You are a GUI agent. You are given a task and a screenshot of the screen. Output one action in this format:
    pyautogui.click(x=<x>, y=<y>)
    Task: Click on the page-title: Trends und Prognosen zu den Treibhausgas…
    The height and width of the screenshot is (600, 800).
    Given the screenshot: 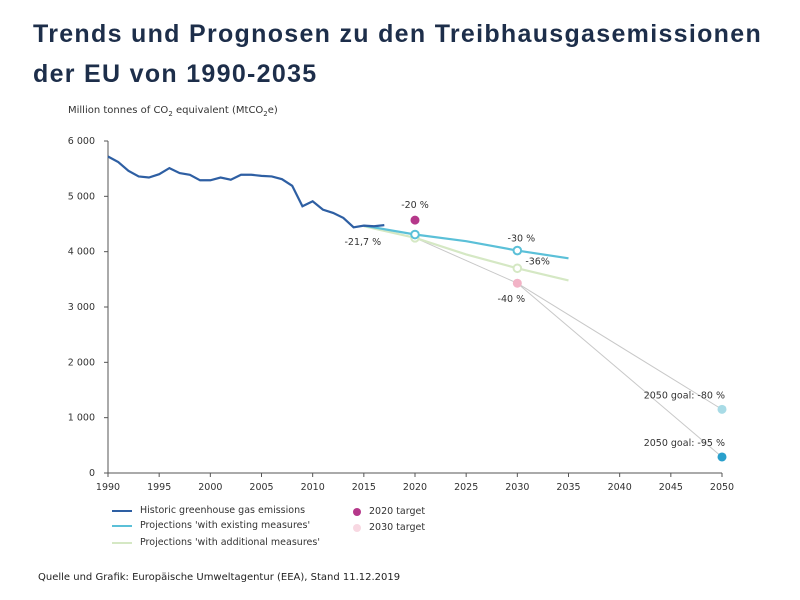 What is the action you would take?
    pyautogui.click(x=398, y=54)
    